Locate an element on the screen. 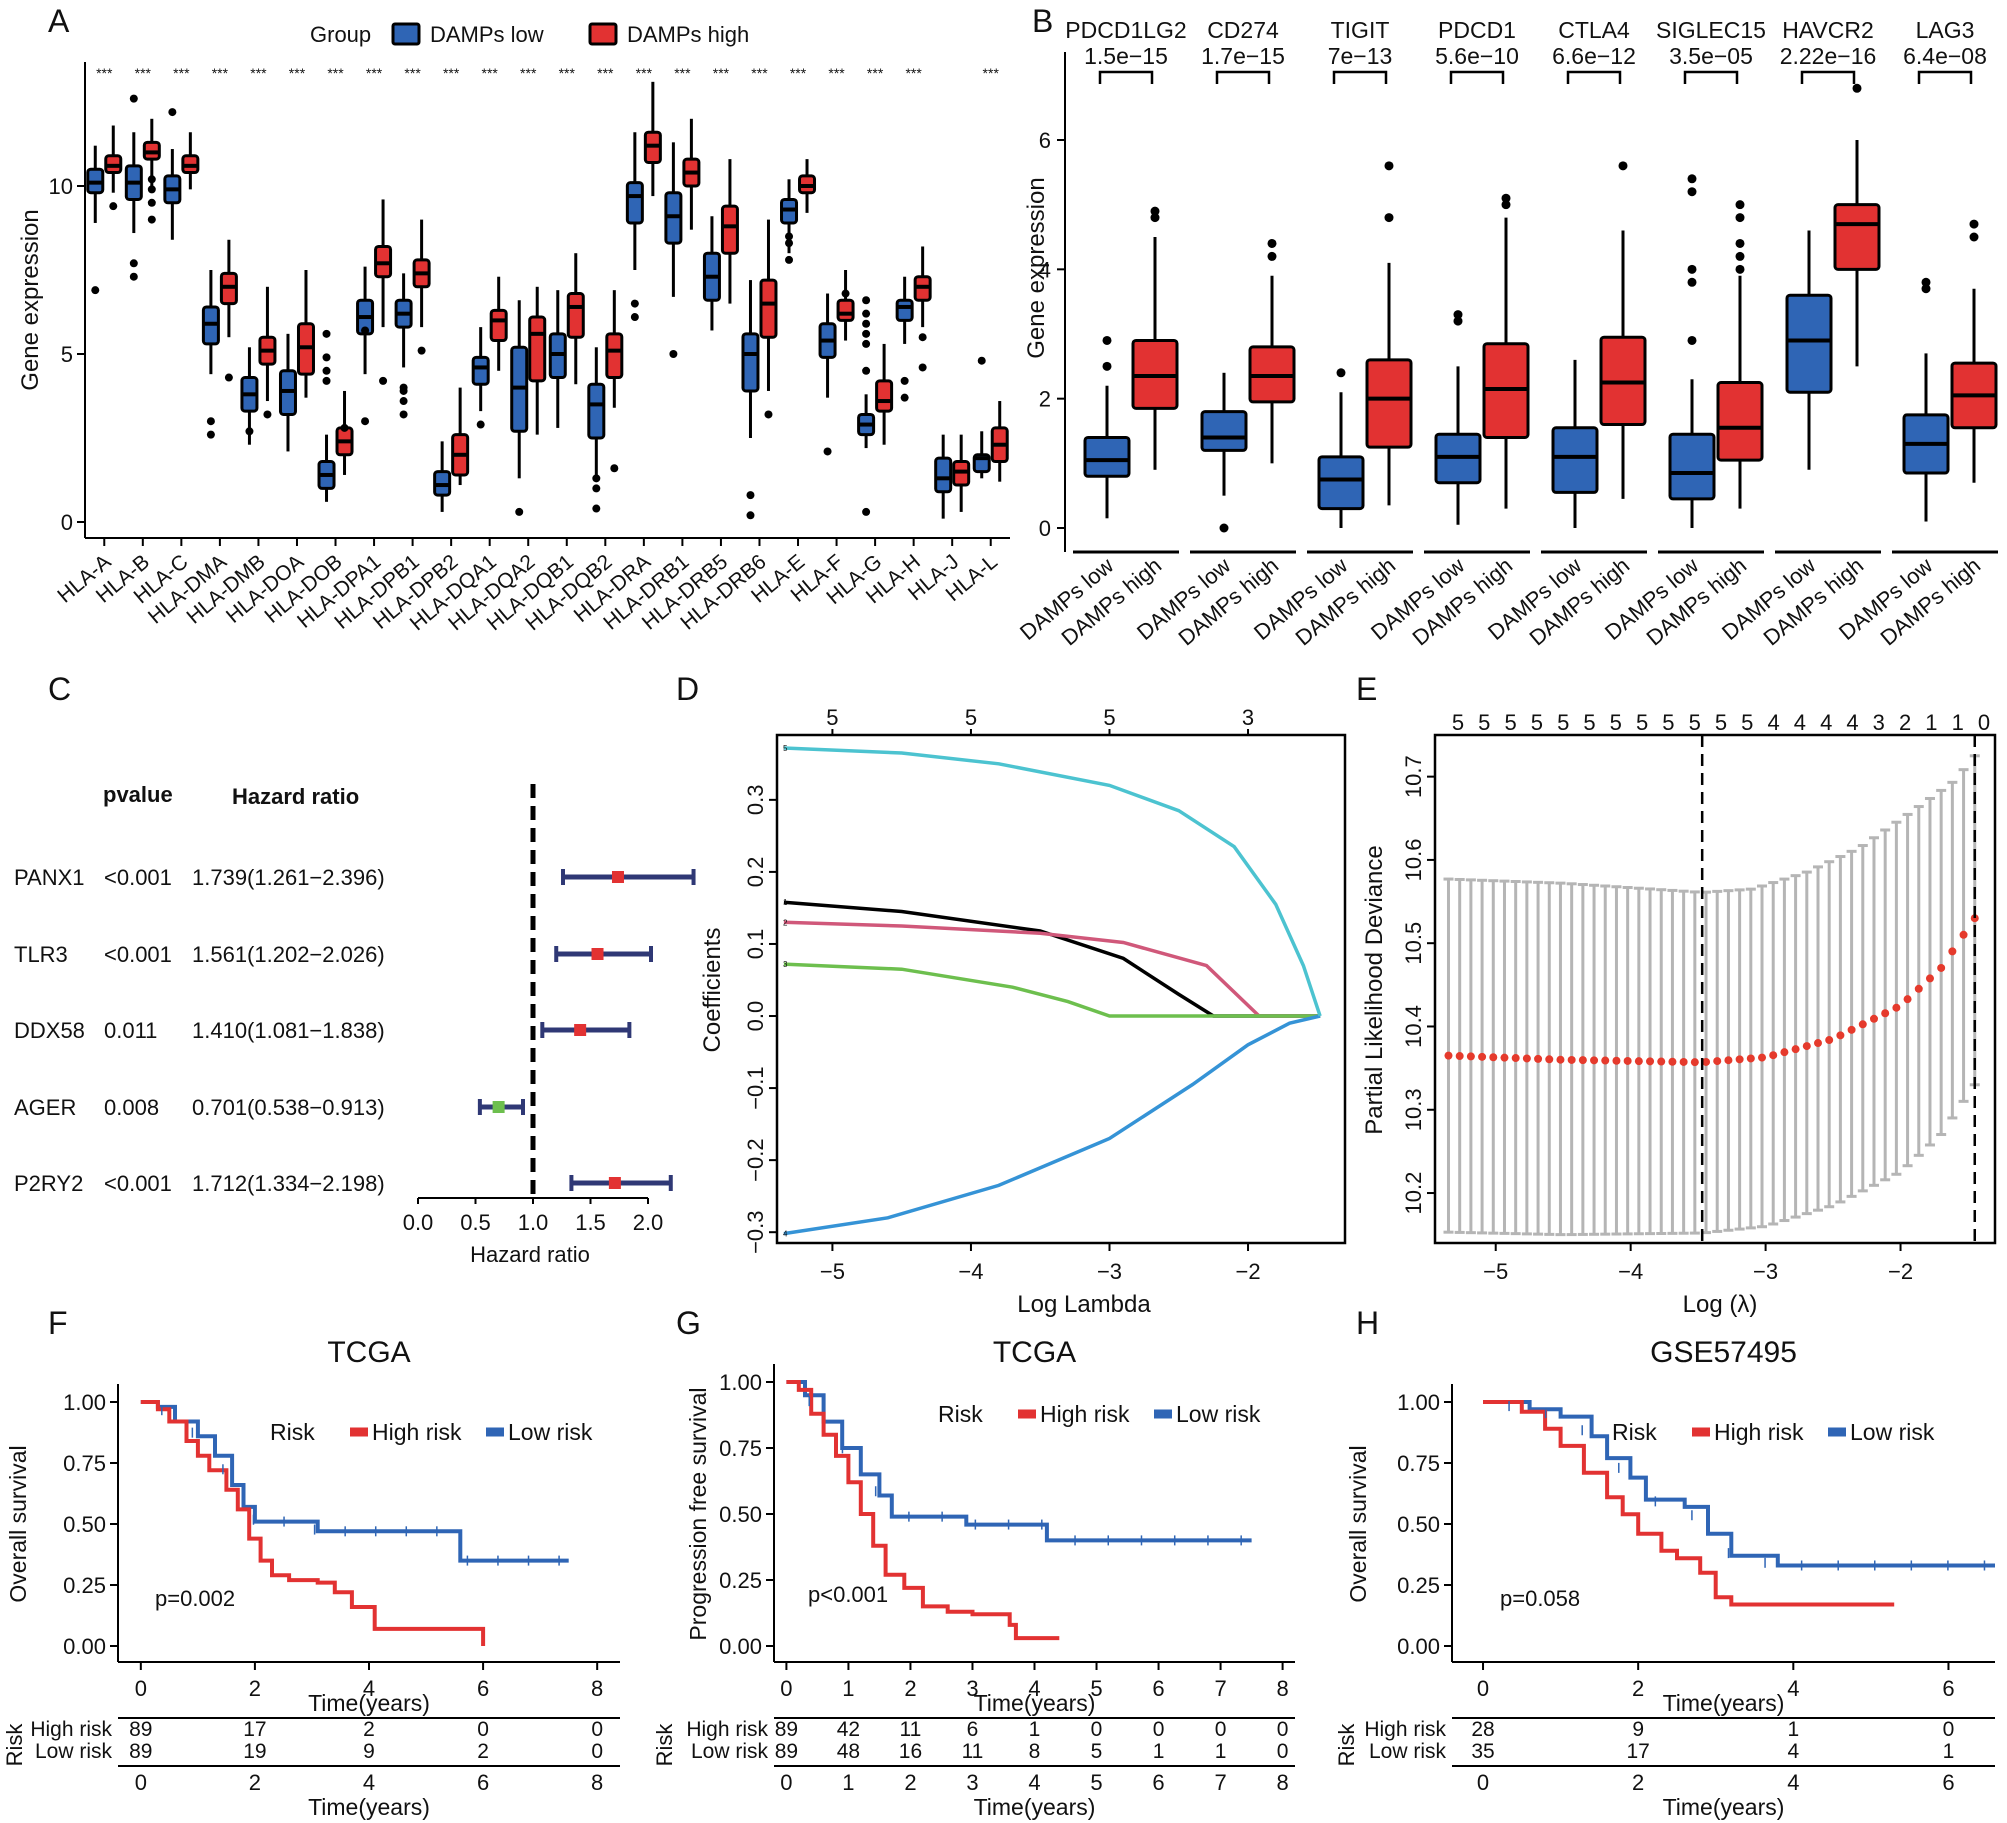 This screenshot has height=1823, width=2007. panelG-curve-high is located at coordinates (923, 1510).